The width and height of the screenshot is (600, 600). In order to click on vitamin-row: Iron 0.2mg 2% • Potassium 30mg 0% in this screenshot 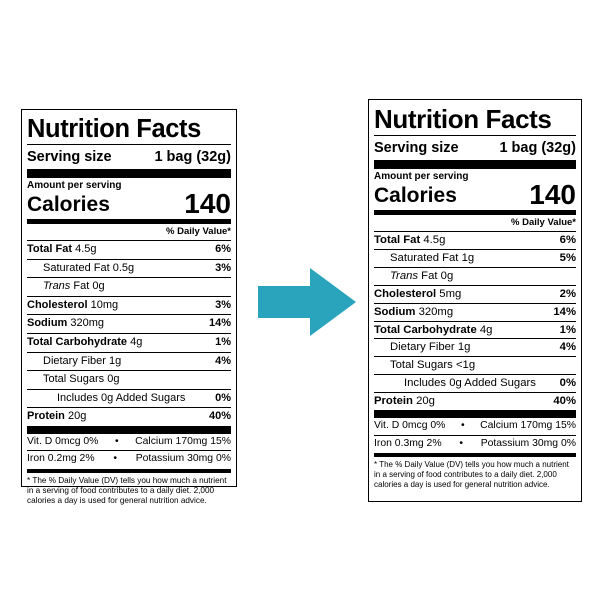, I will do `click(129, 459)`.